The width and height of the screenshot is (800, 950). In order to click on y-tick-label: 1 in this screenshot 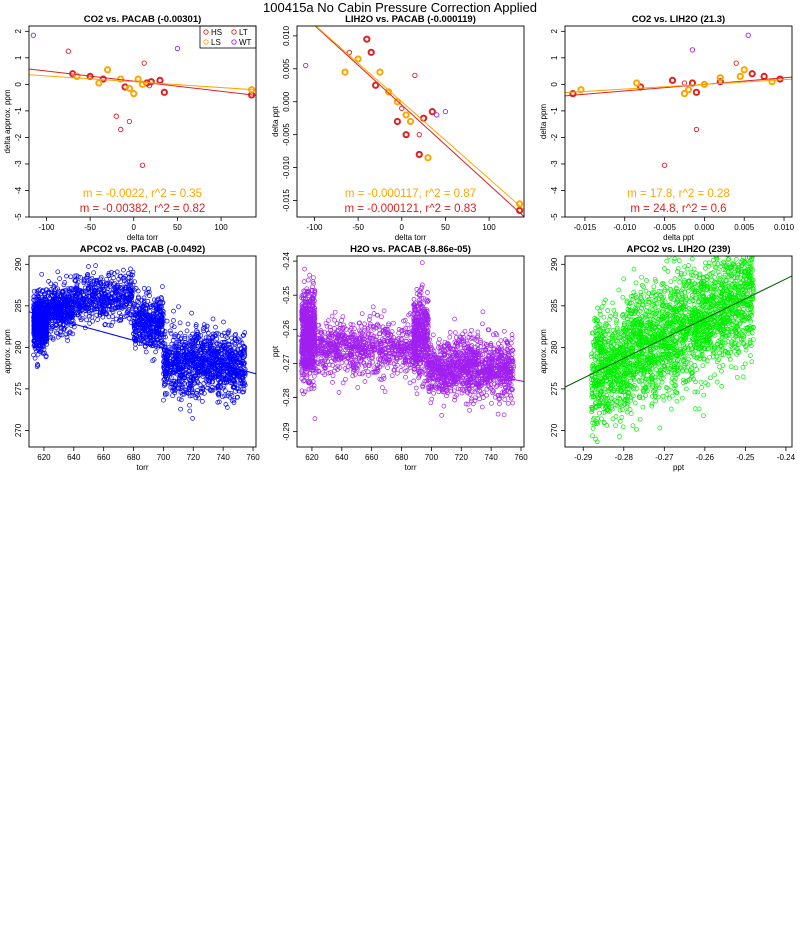, I will do `click(18, 57)`.